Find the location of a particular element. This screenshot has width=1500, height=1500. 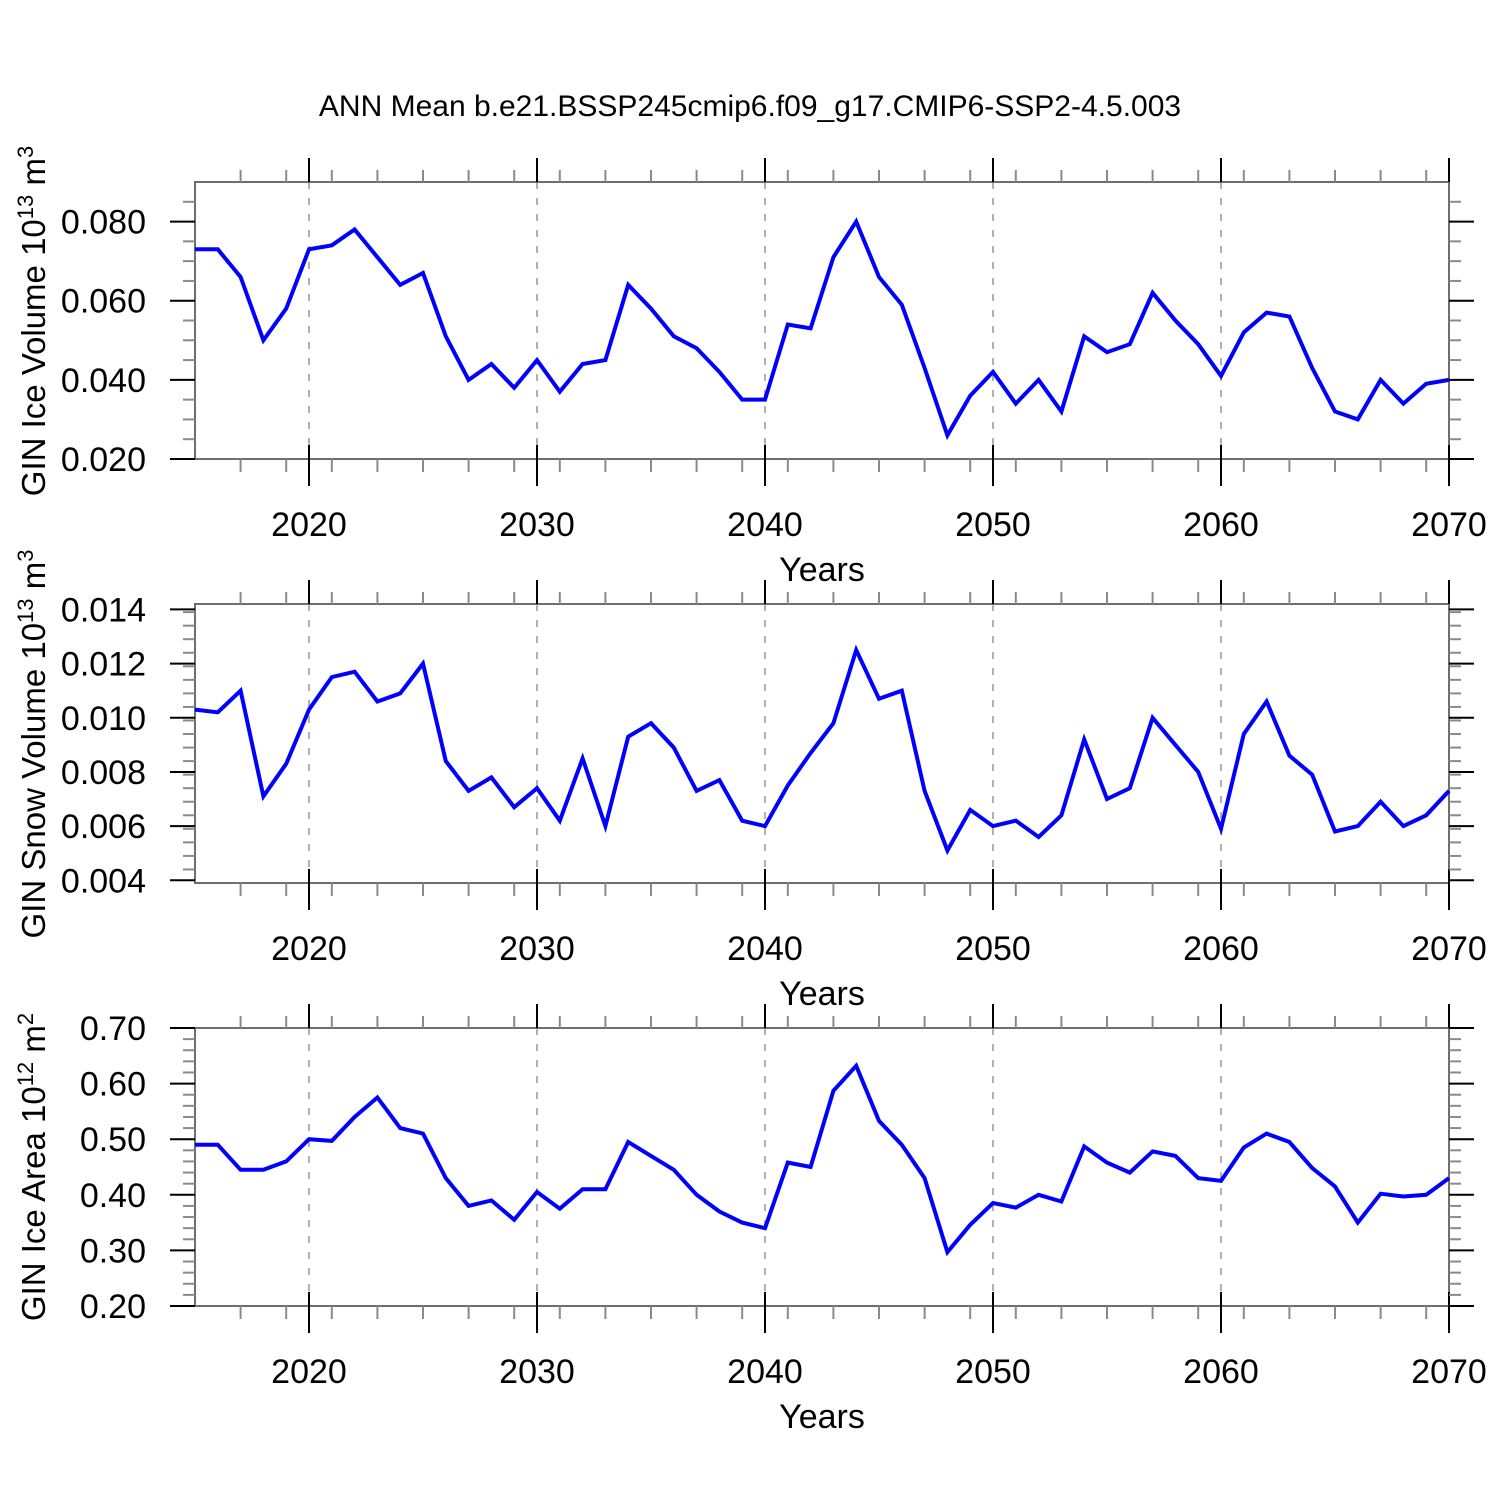

y-tick-label: 0.008 is located at coordinates (103, 773).